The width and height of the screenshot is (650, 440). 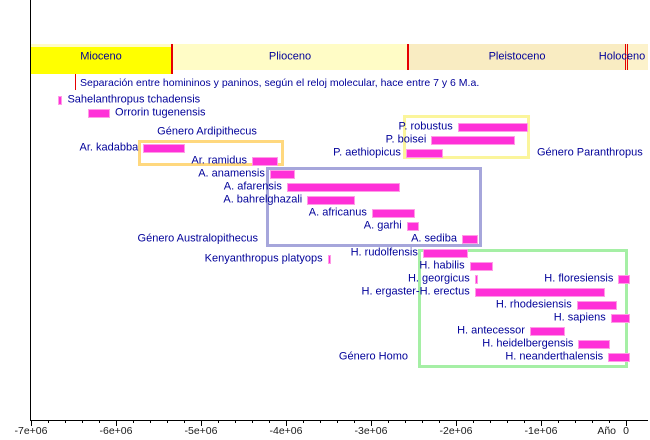 What do you see at coordinates (109, 147) in the screenshot?
I see `species-label-ar-kadabba: Ar. kadabba` at bounding box center [109, 147].